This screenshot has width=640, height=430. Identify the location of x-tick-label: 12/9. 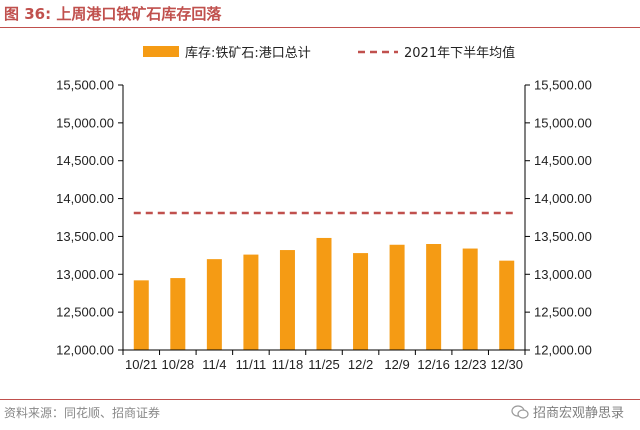
(396, 364).